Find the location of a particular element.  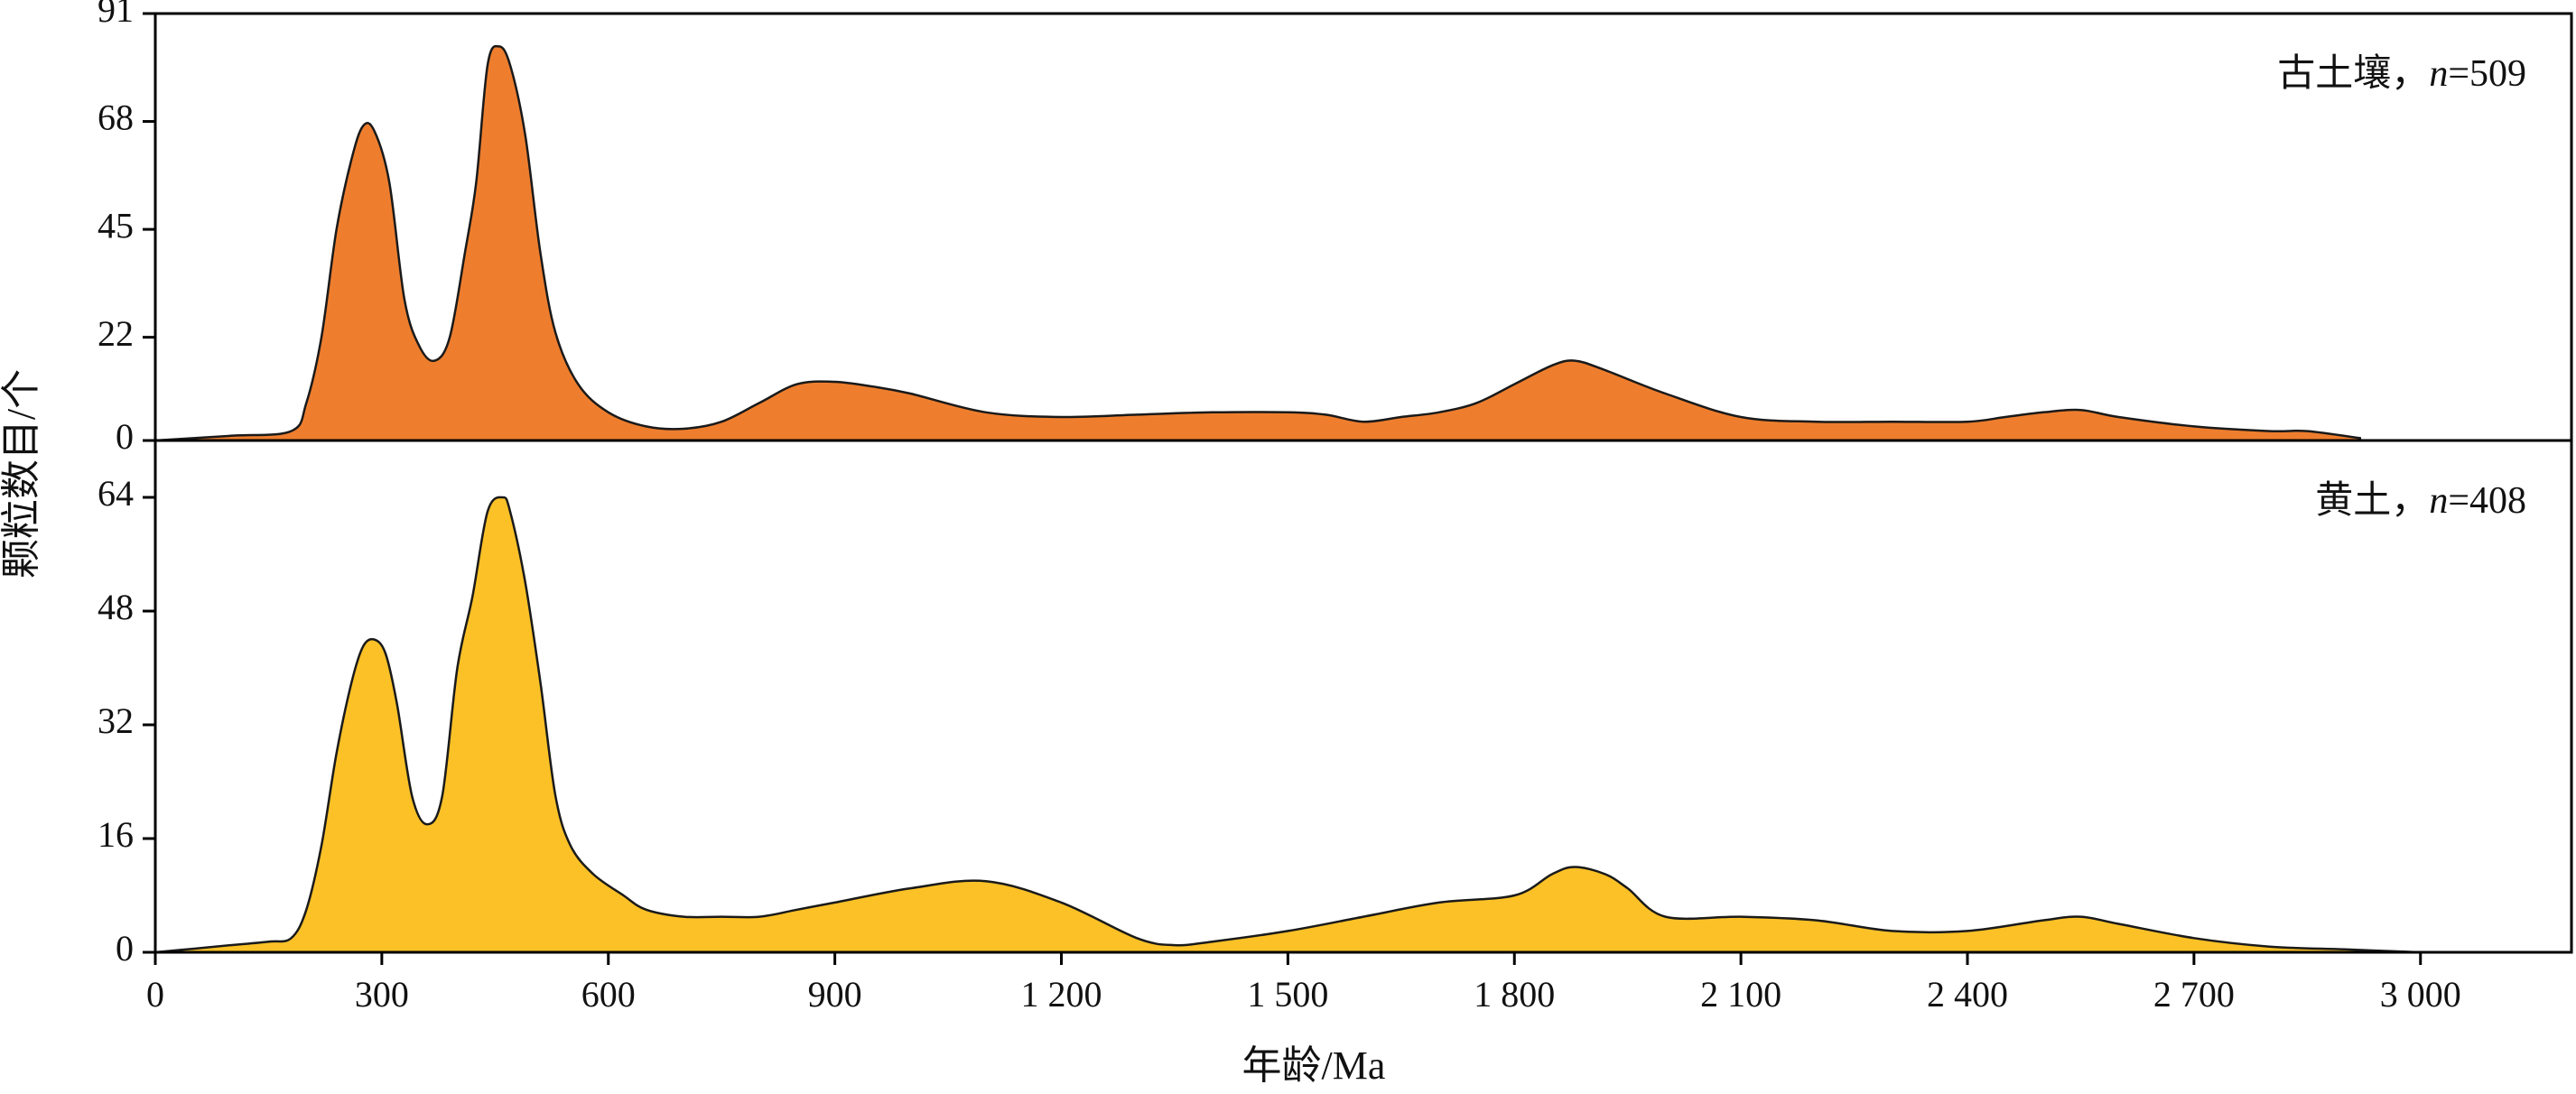

panel-label-count: =509 is located at coordinates (2487, 74).